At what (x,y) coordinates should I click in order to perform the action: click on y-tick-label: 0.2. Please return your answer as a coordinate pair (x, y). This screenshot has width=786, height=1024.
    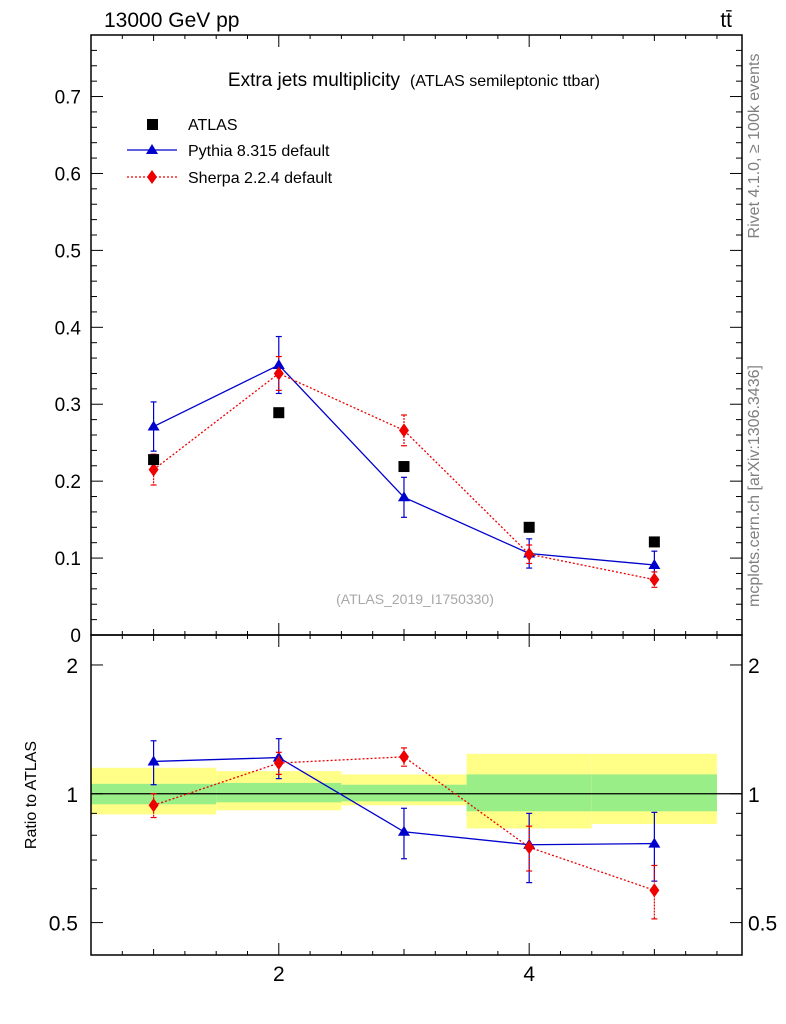
    Looking at the image, I should click on (68, 482).